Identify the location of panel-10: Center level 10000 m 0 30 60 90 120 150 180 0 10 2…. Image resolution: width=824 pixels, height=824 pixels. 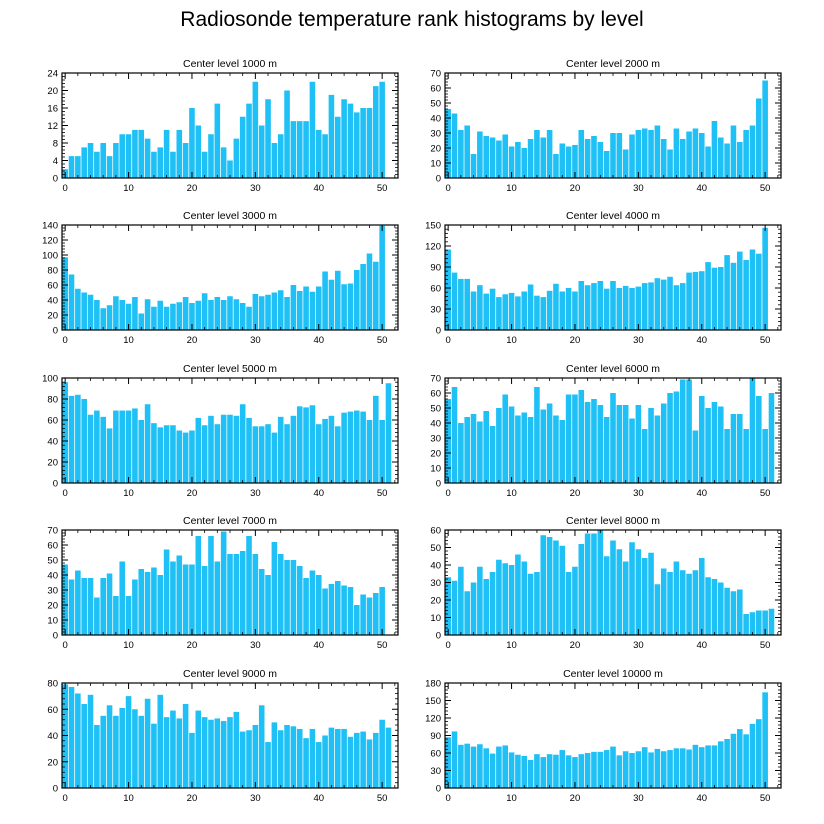
(603, 736).